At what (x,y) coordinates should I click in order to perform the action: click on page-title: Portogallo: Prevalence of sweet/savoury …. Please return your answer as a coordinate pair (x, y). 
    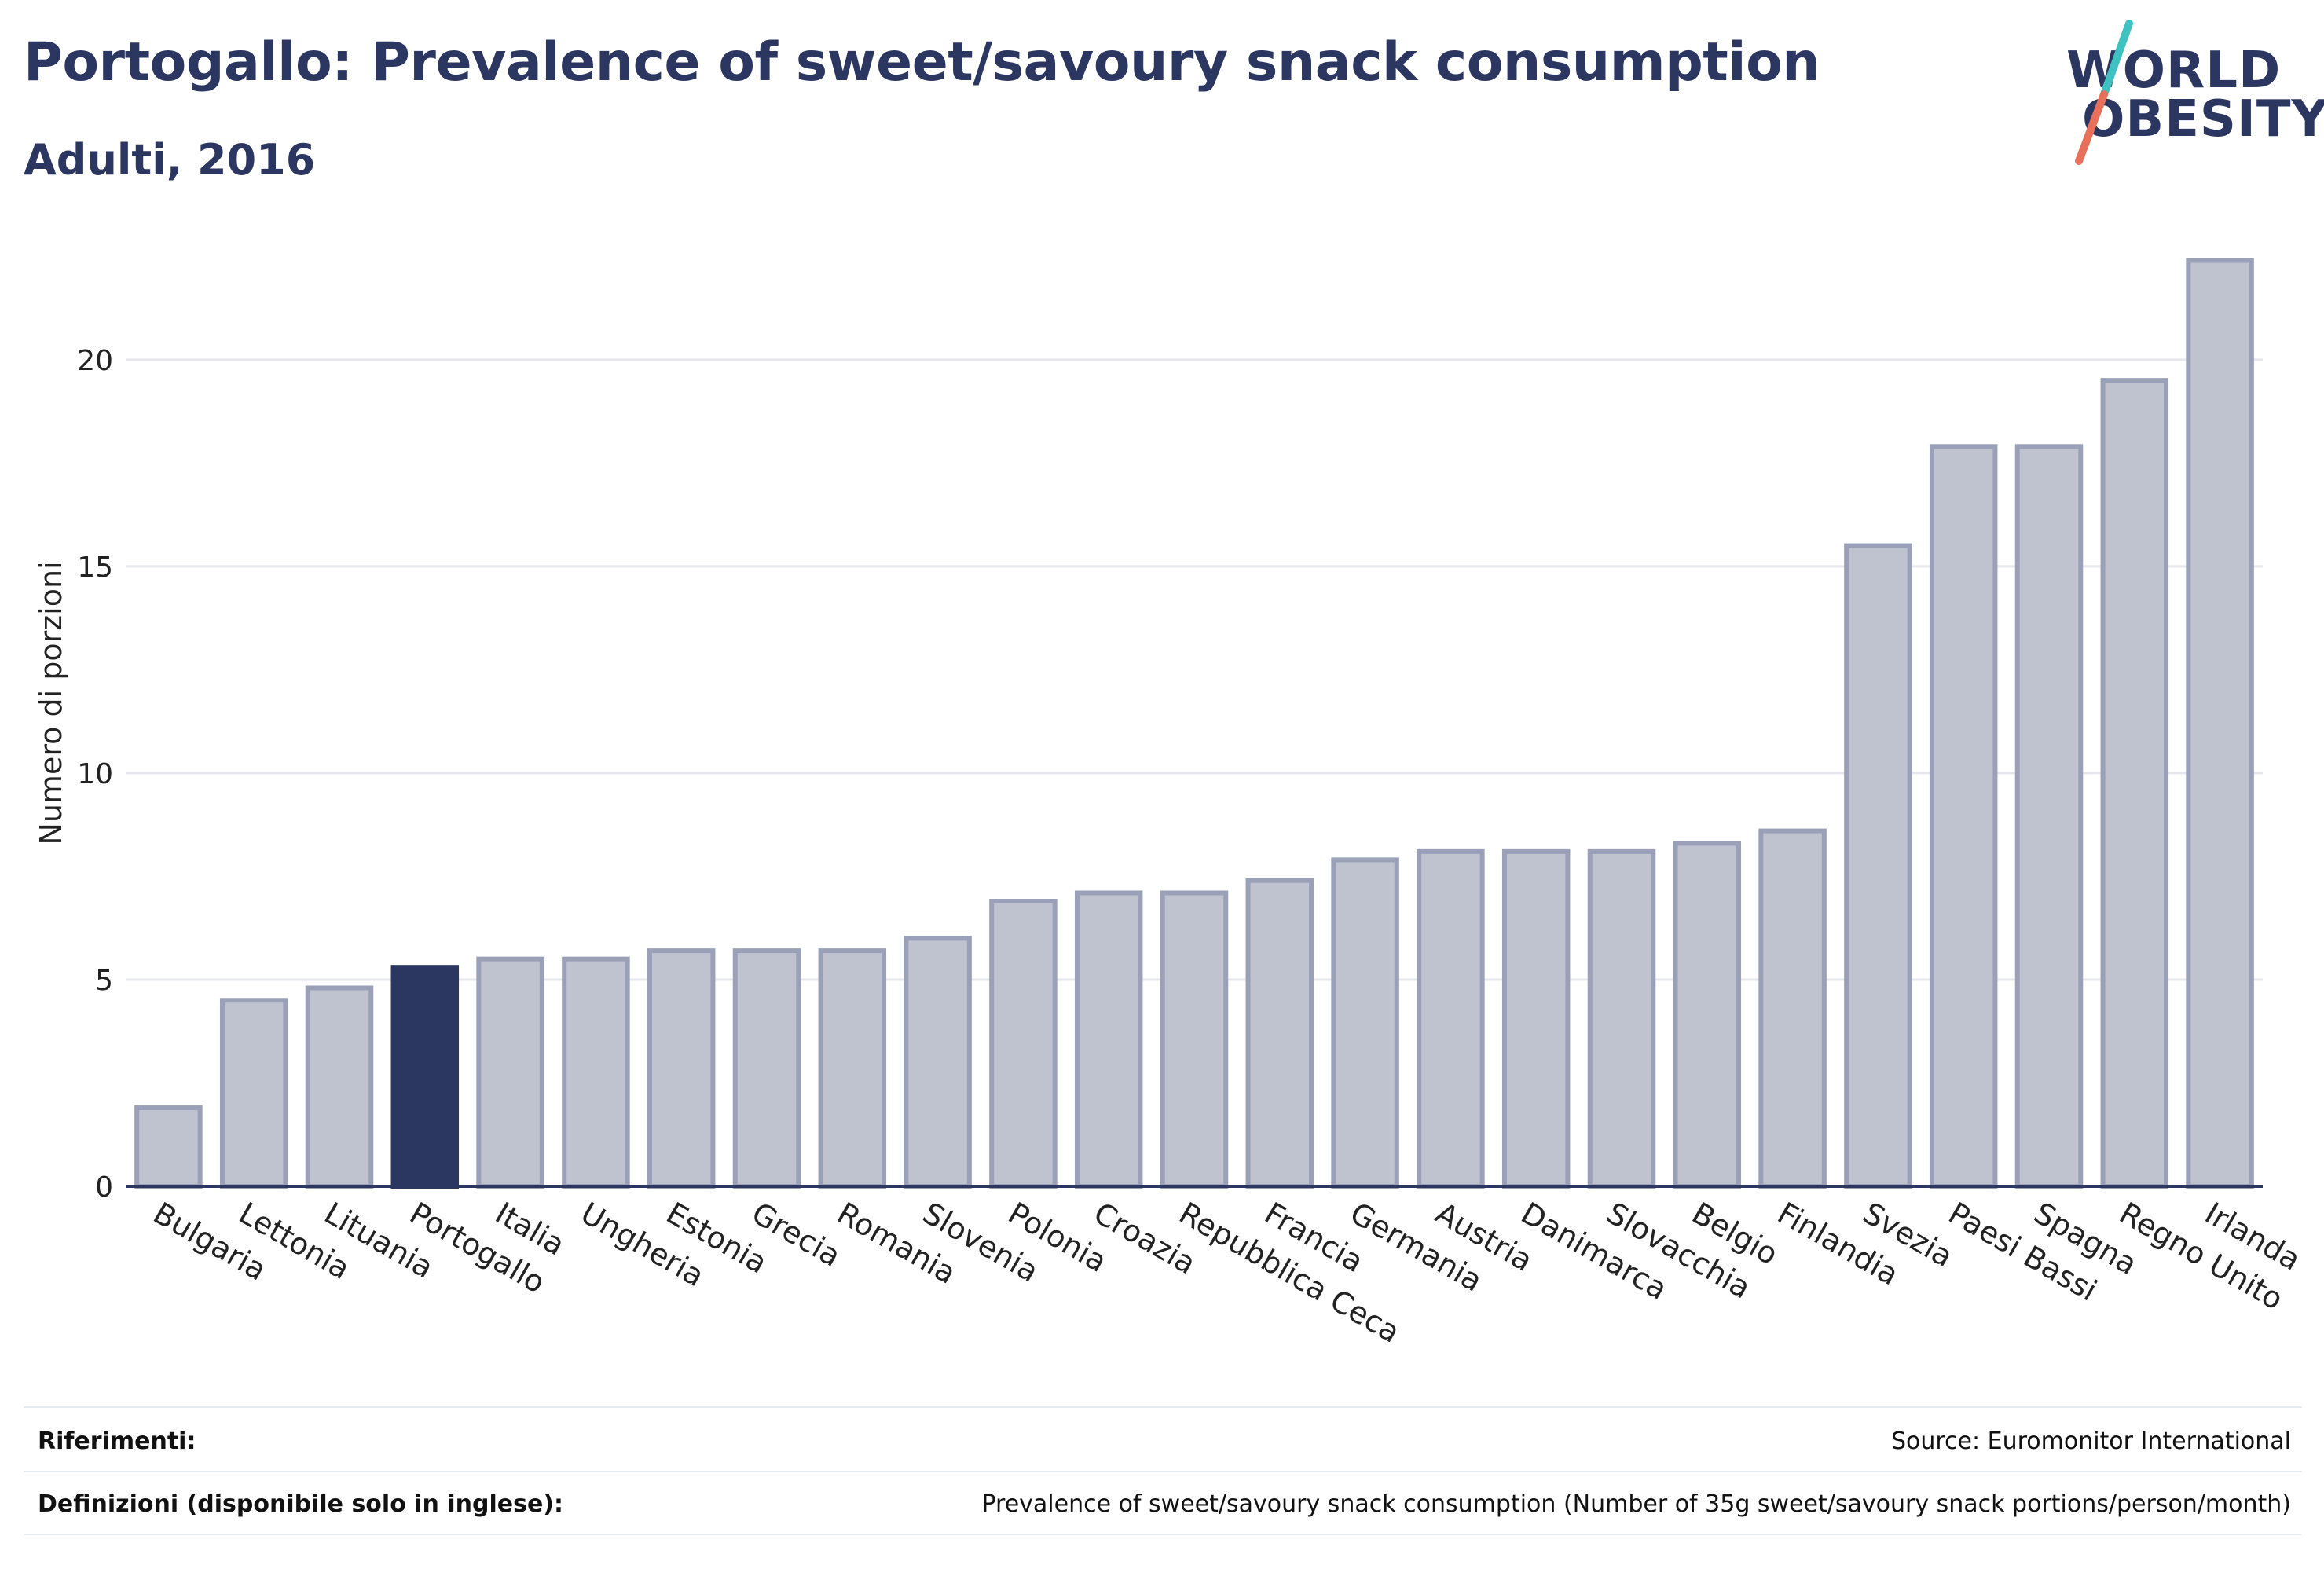
    Looking at the image, I should click on (922, 62).